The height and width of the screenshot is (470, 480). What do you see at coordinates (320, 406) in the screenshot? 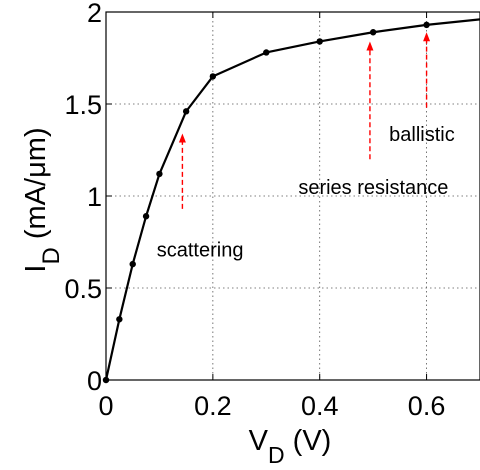
I see `x-tick-label-2: 0.4` at bounding box center [320, 406].